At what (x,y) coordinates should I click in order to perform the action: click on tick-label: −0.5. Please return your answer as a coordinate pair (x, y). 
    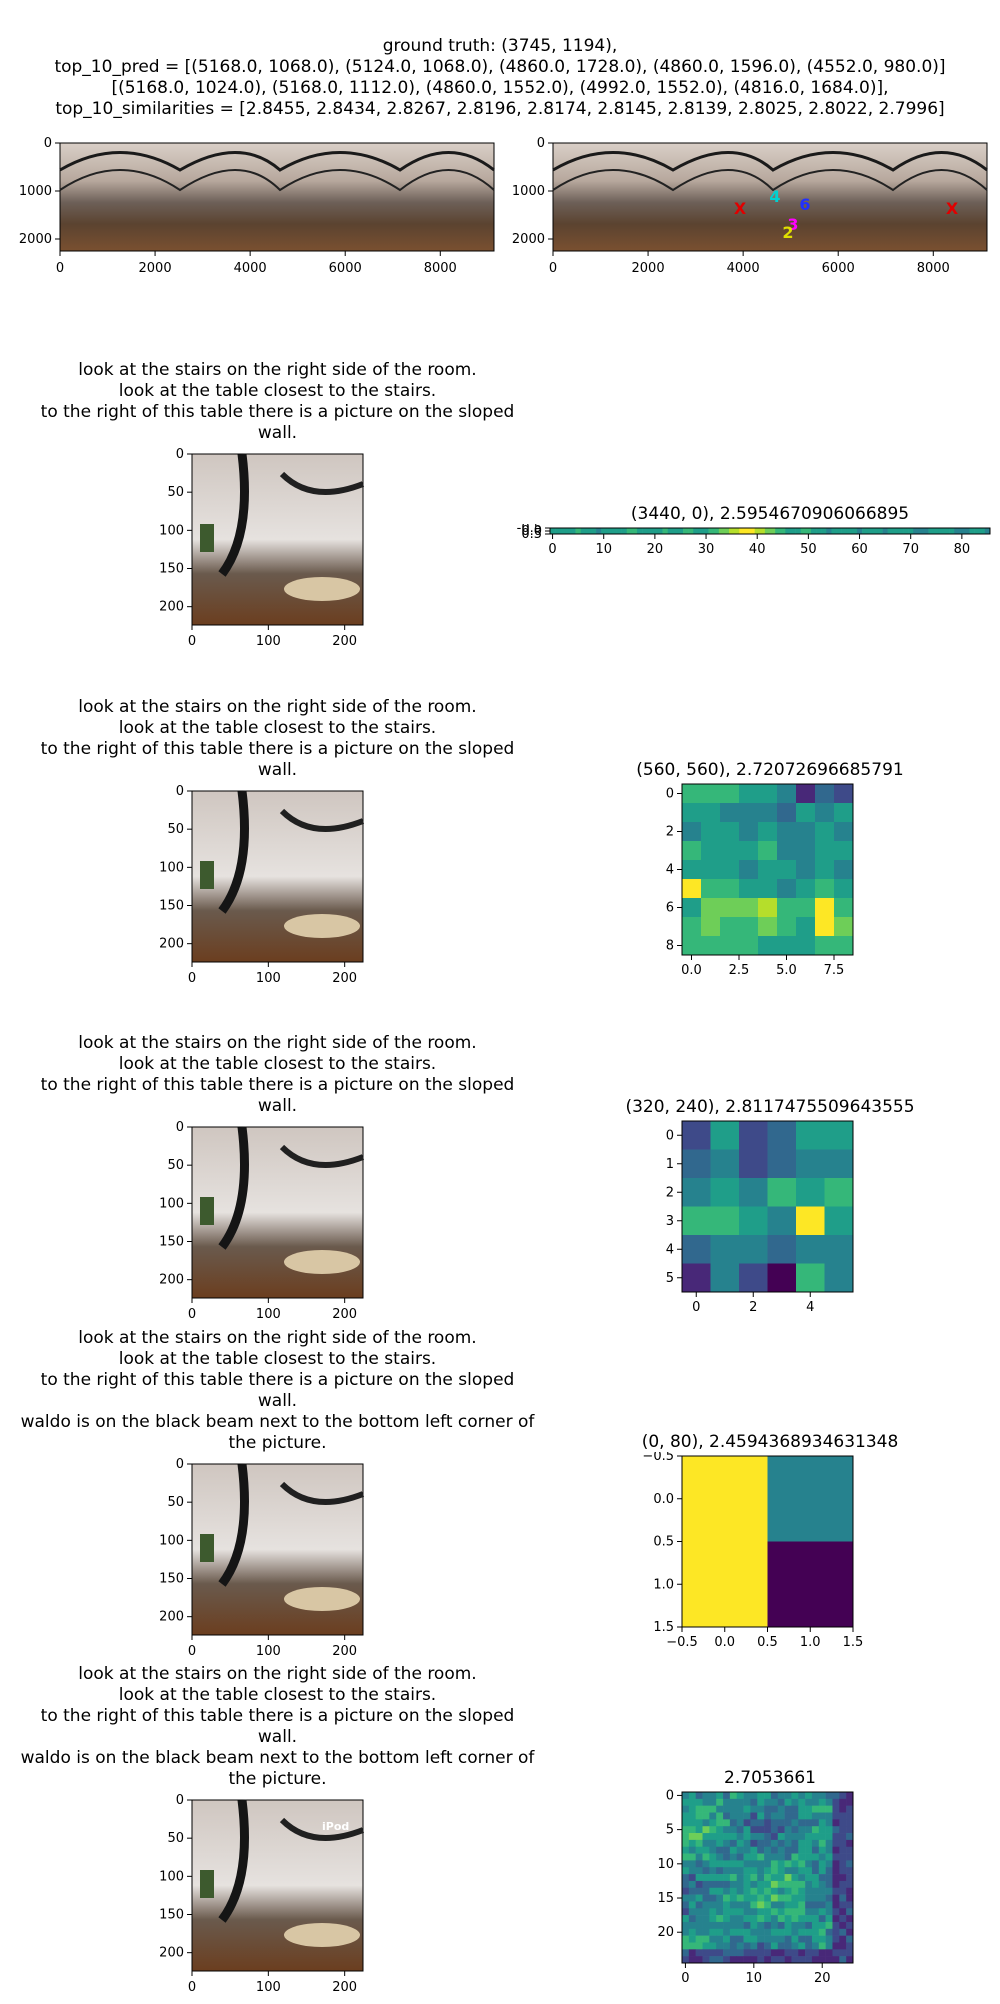
    Looking at the image, I should click on (658, 1458).